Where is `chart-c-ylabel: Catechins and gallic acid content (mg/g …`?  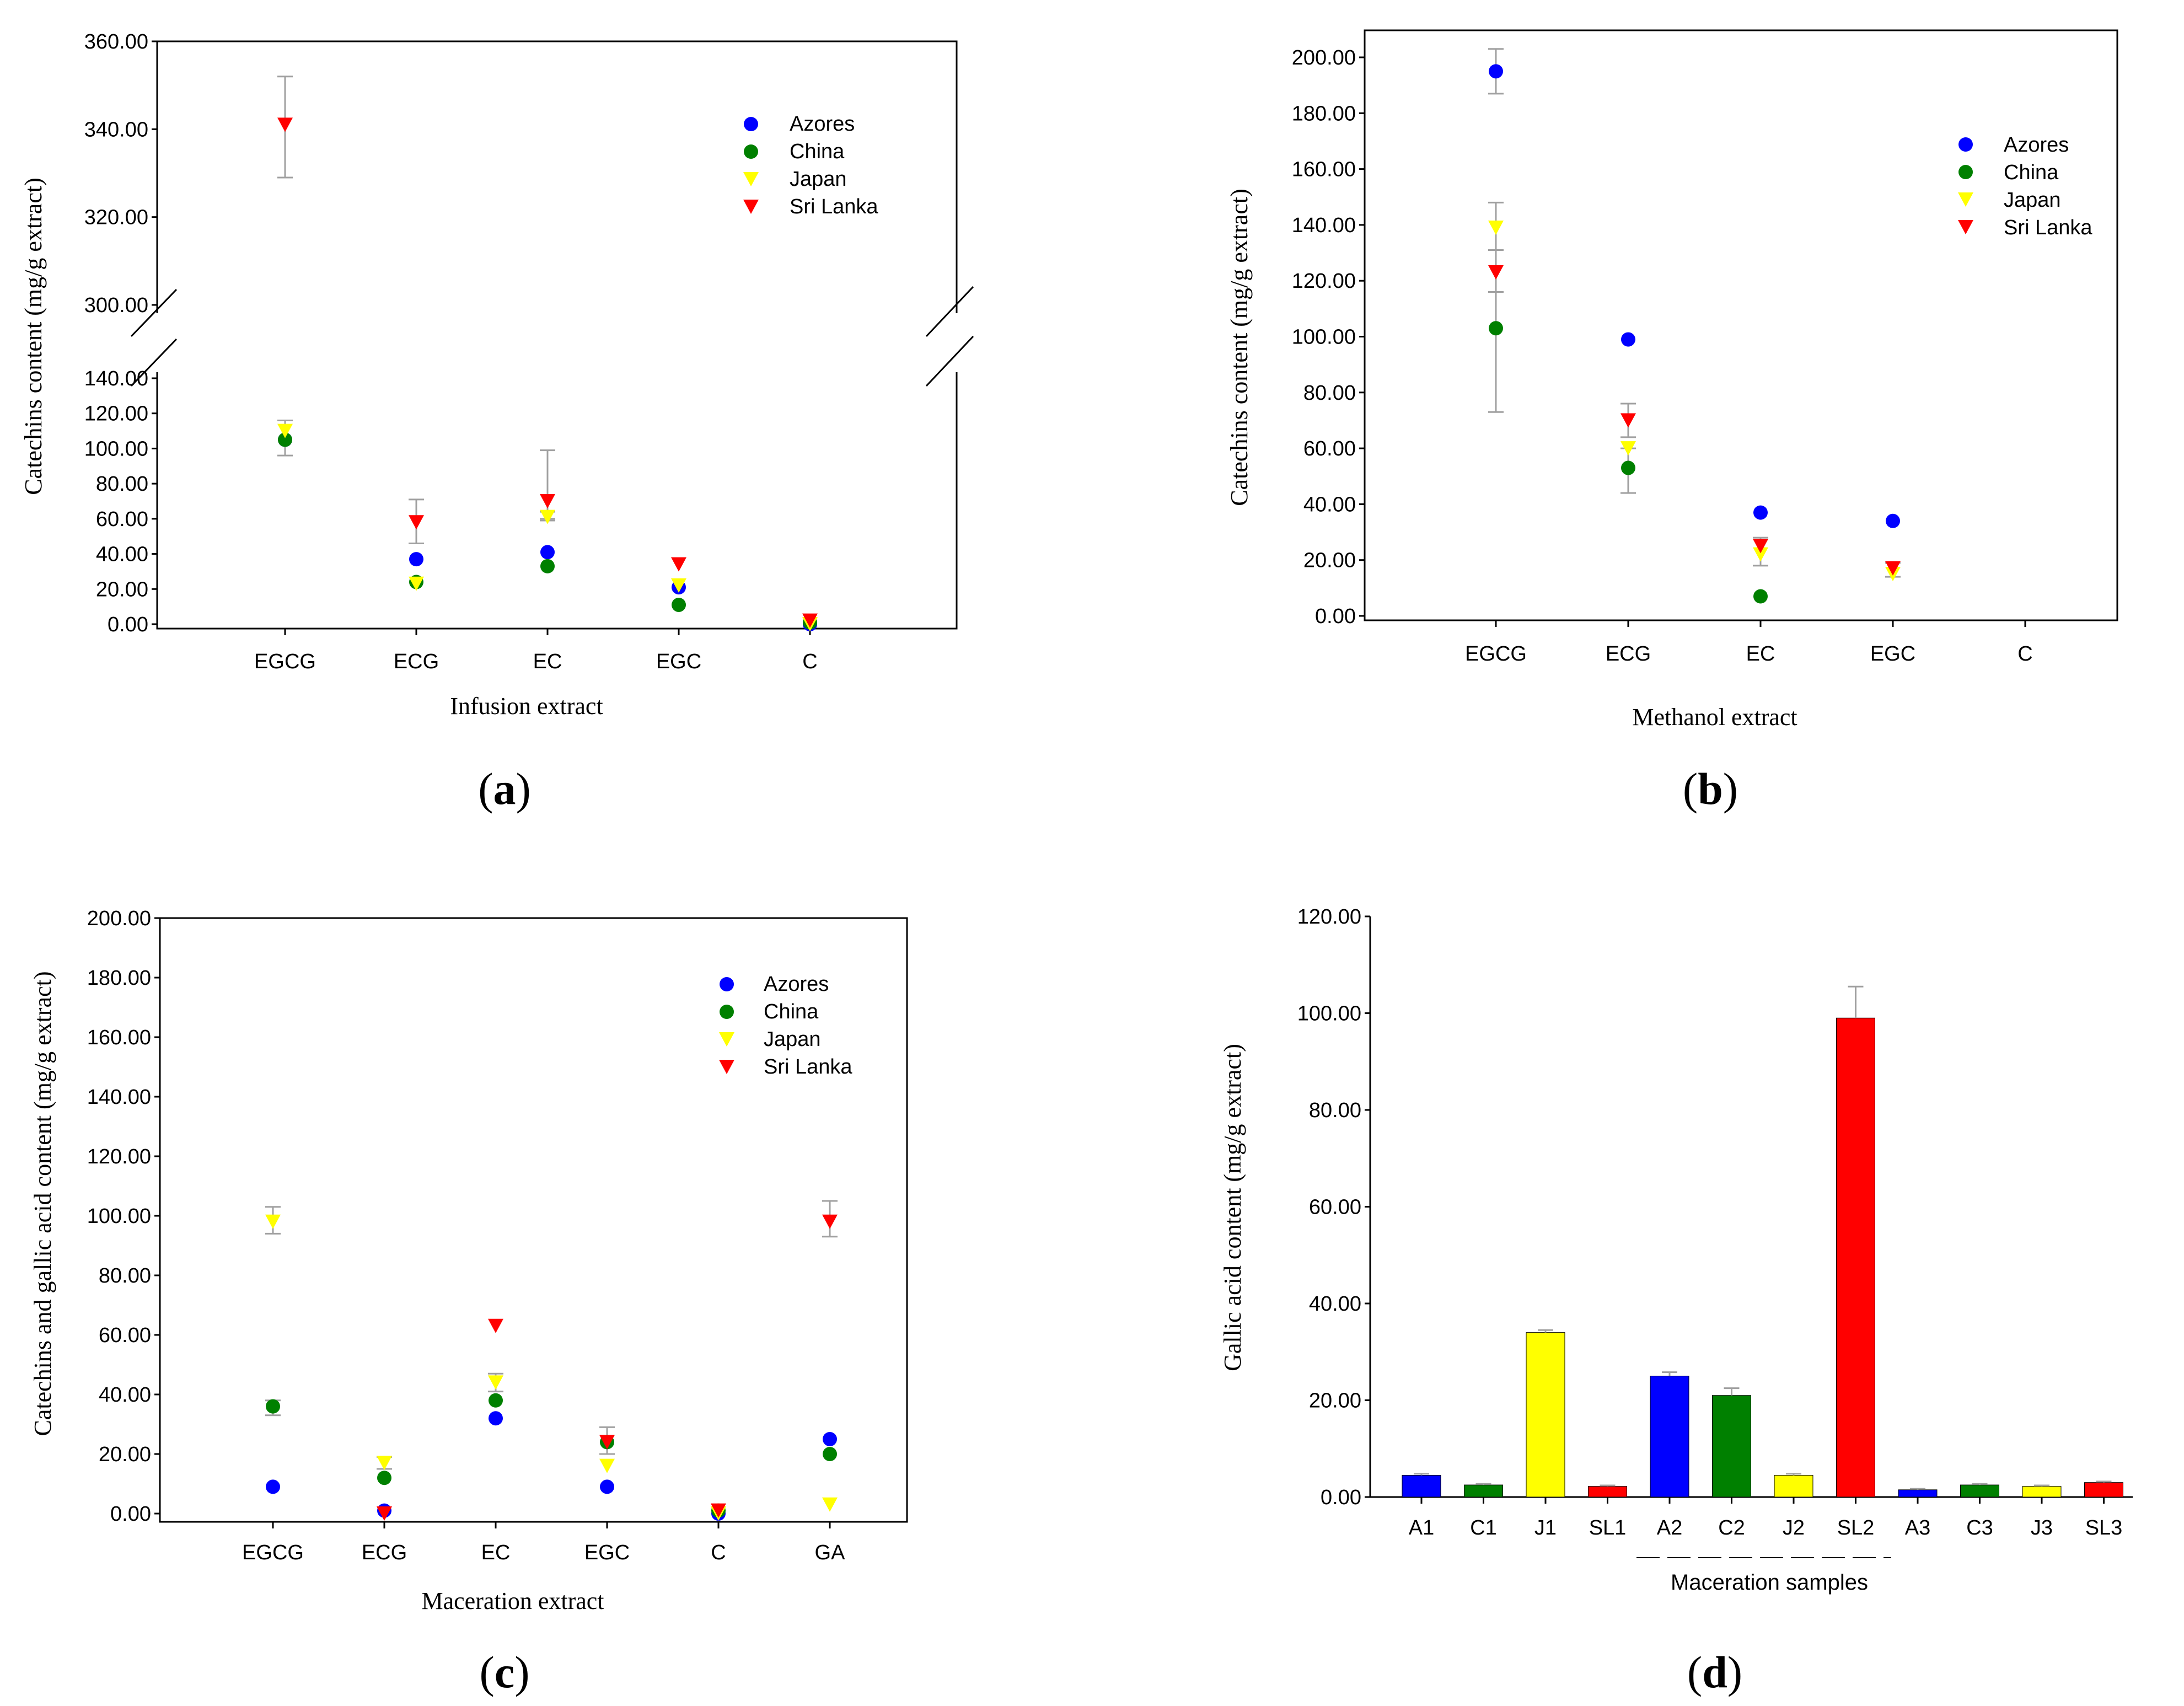 chart-c-ylabel: Catechins and gallic acid content (mg/g … is located at coordinates (43, 1203).